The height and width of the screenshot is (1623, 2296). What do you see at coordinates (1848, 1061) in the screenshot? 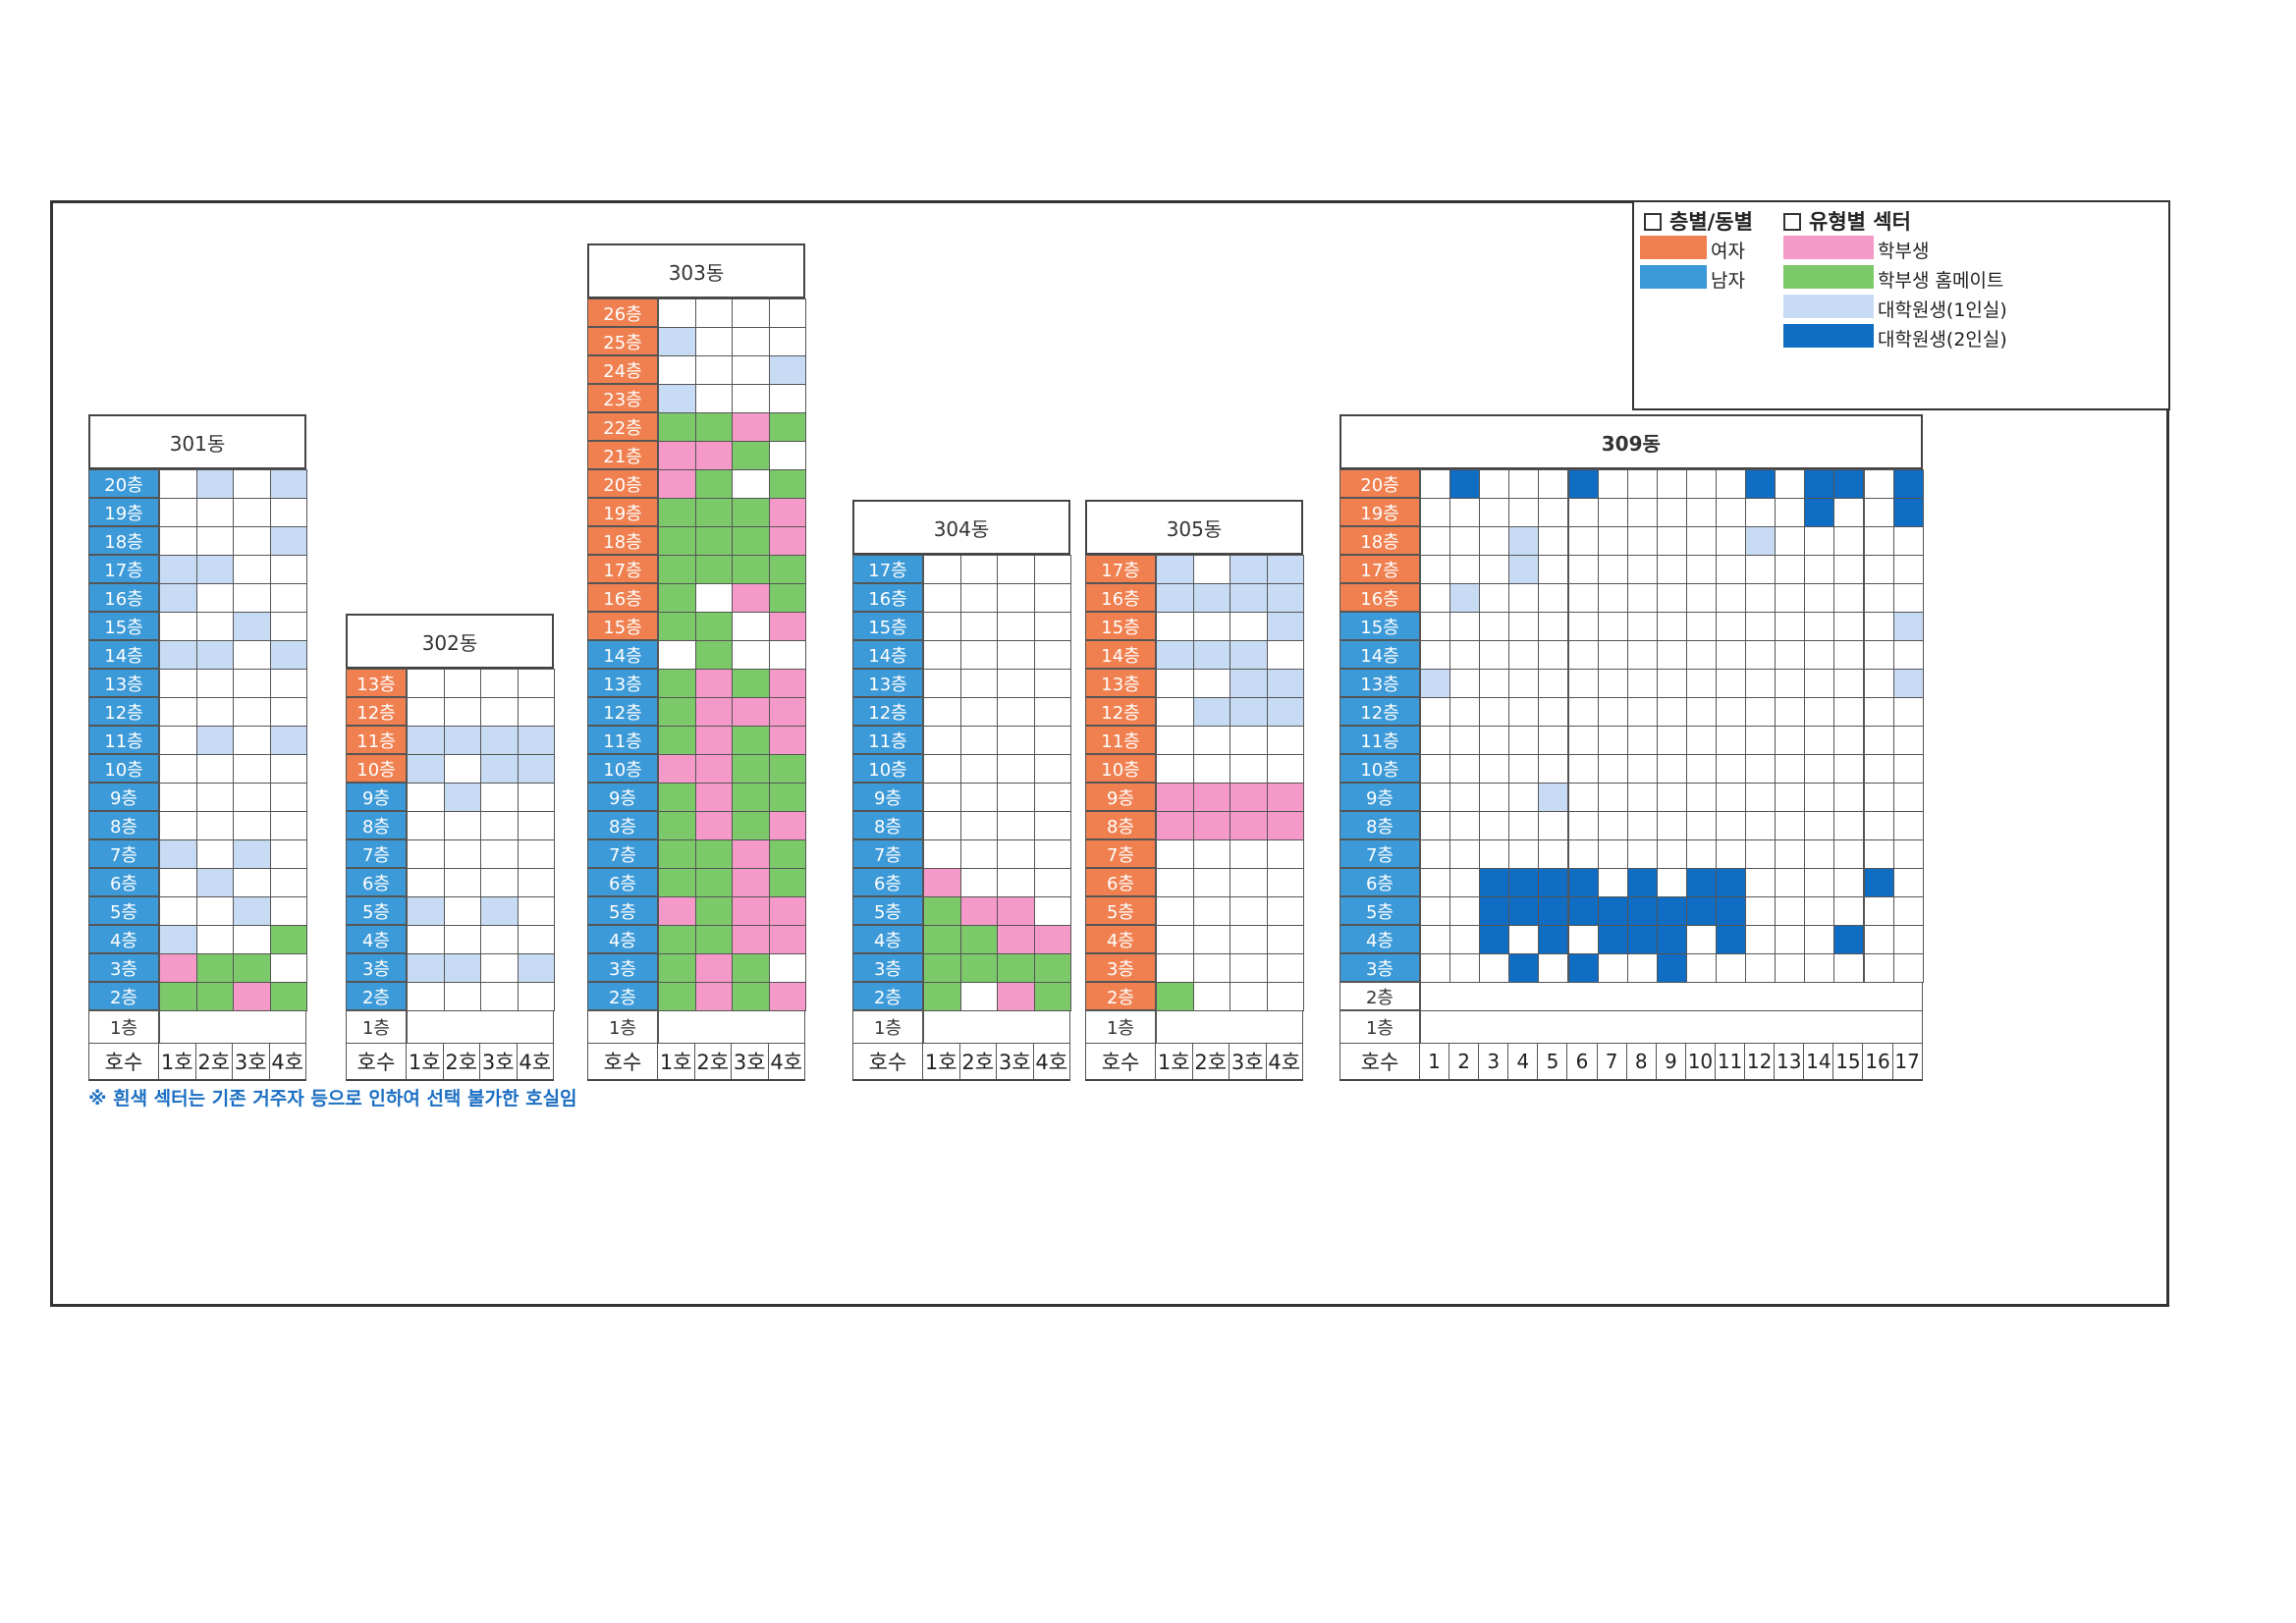
I see `unit-label: 15` at bounding box center [1848, 1061].